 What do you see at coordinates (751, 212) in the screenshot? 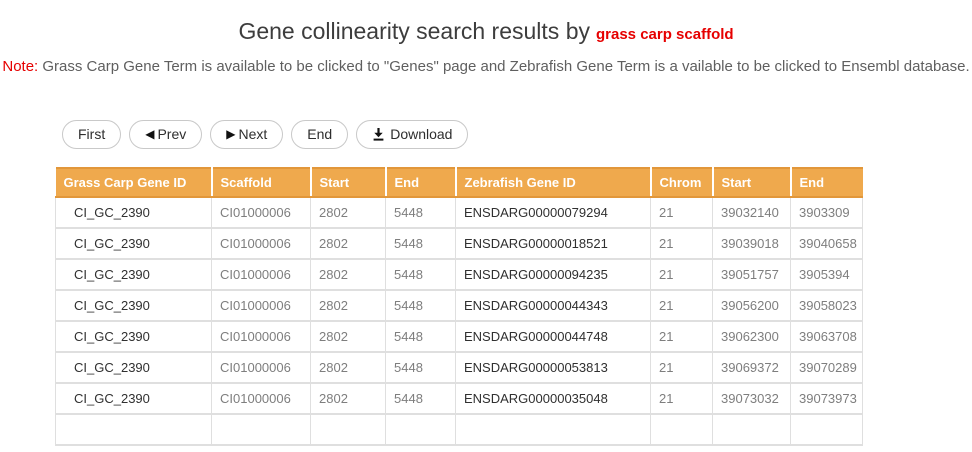
I see `cell-zf-start: 39032140` at bounding box center [751, 212].